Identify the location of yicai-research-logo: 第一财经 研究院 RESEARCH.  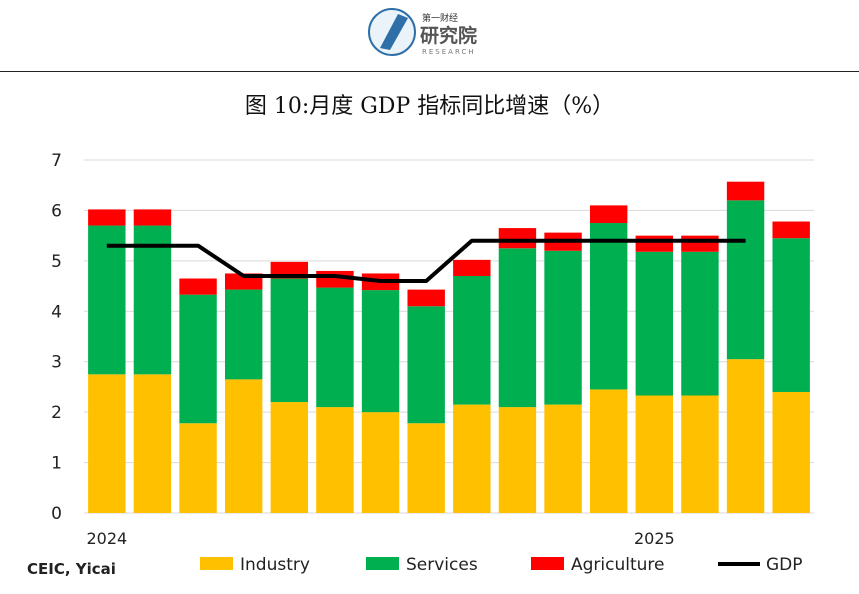
(422, 32).